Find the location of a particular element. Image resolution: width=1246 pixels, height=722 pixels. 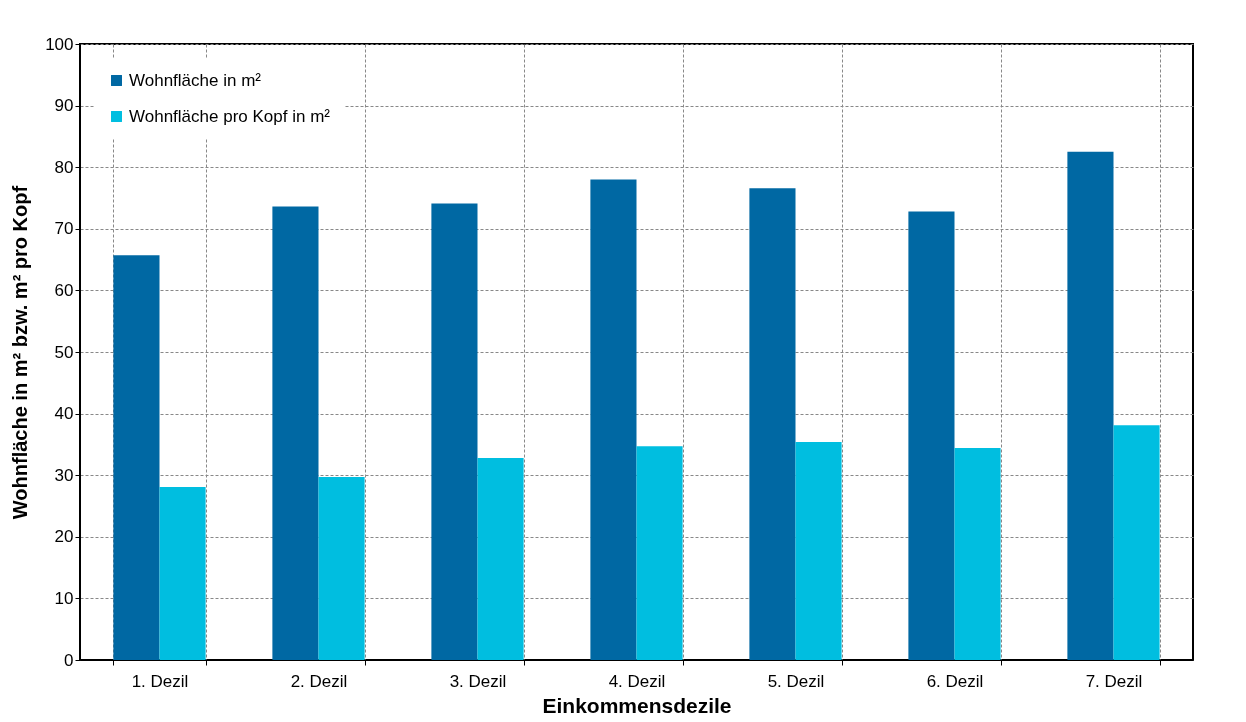

x-tick-label: 6. Dezil is located at coordinates (955, 681).